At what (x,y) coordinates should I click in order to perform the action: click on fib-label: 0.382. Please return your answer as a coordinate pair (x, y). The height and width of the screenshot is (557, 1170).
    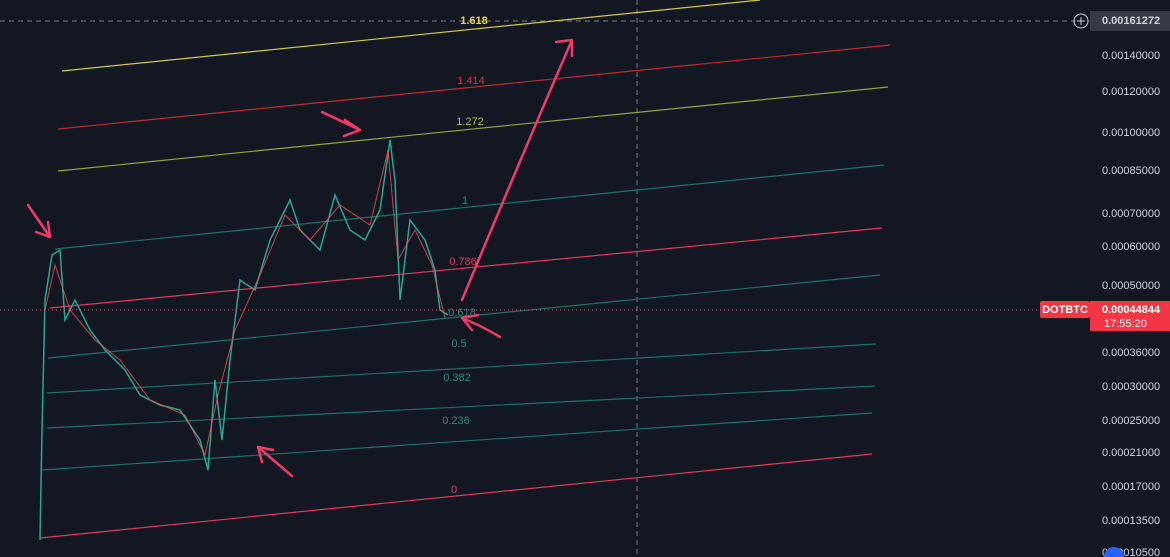
    Looking at the image, I should click on (457, 378).